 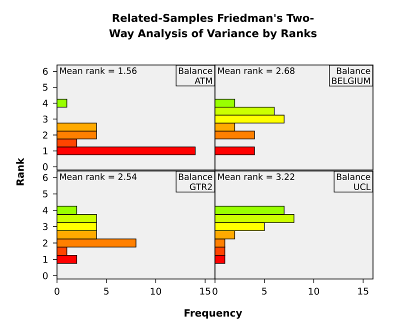 I want to click on annotation: Mean rank = 2.54, so click(x=98, y=176).